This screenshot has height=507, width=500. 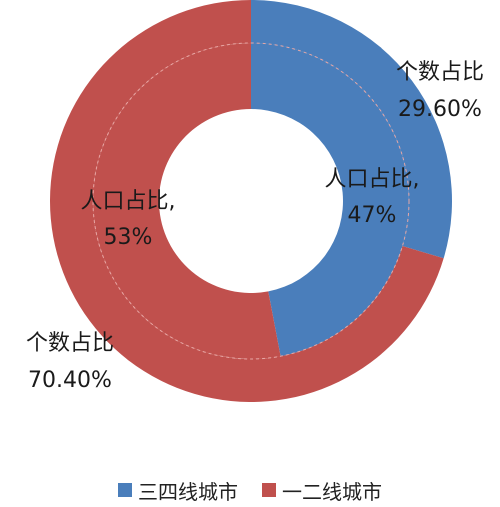 I want to click on legend-item-series-b: 一二线城市, so click(x=322, y=490).